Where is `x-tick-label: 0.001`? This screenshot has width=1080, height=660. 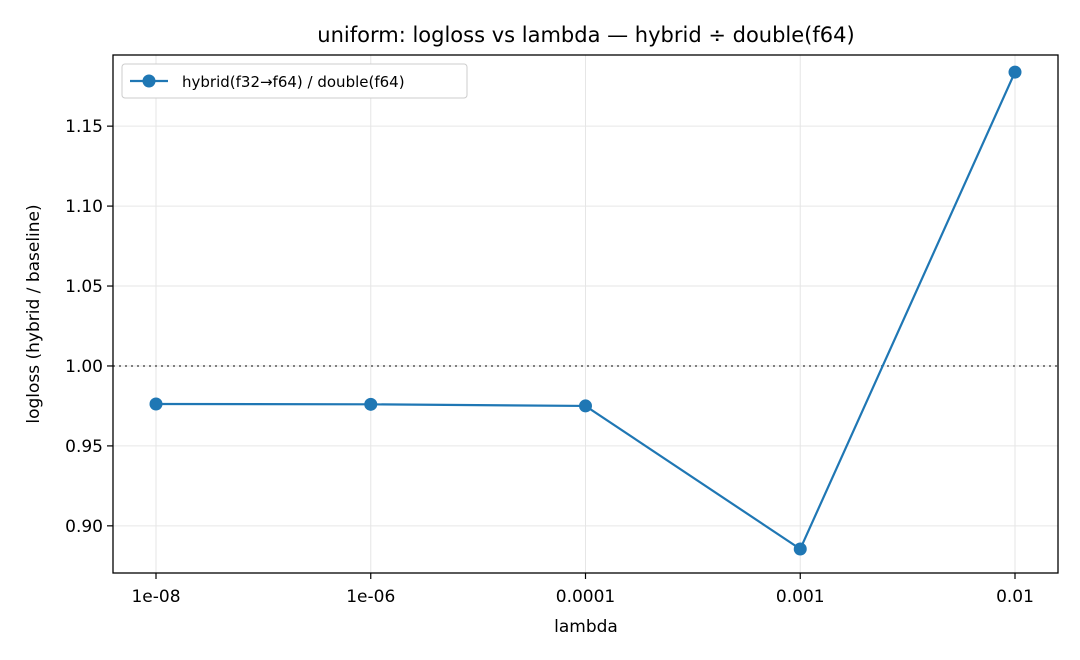
x-tick-label: 0.001 is located at coordinates (800, 597).